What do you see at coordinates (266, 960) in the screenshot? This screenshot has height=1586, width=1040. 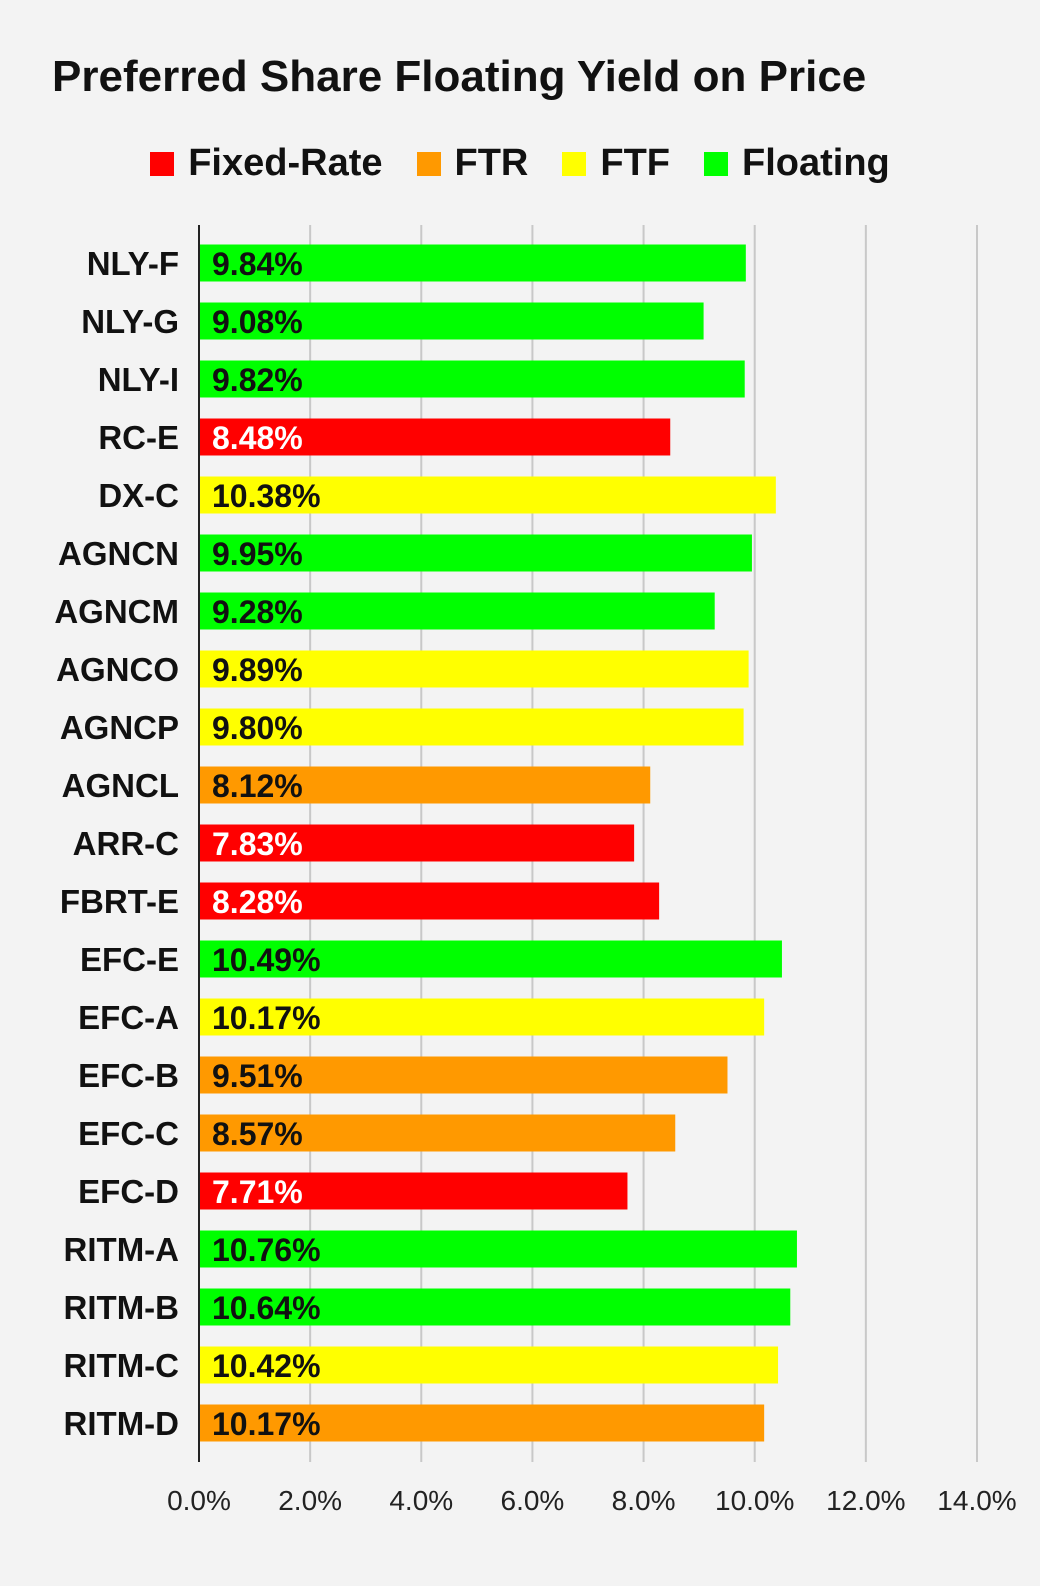 I see `value-label: 10.49%` at bounding box center [266, 960].